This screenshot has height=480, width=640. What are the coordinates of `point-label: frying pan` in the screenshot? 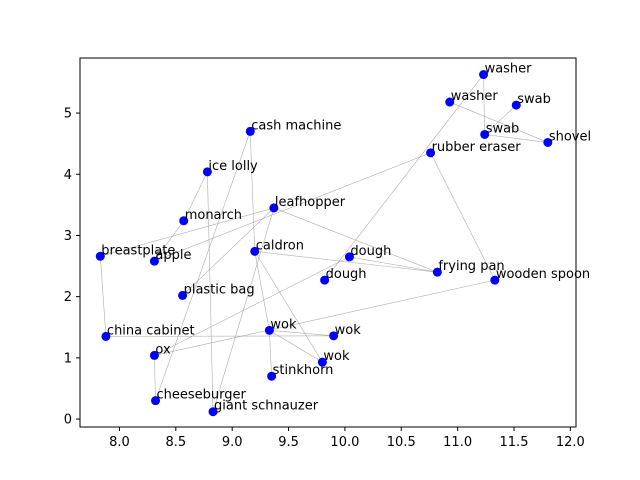 It's located at (471, 266).